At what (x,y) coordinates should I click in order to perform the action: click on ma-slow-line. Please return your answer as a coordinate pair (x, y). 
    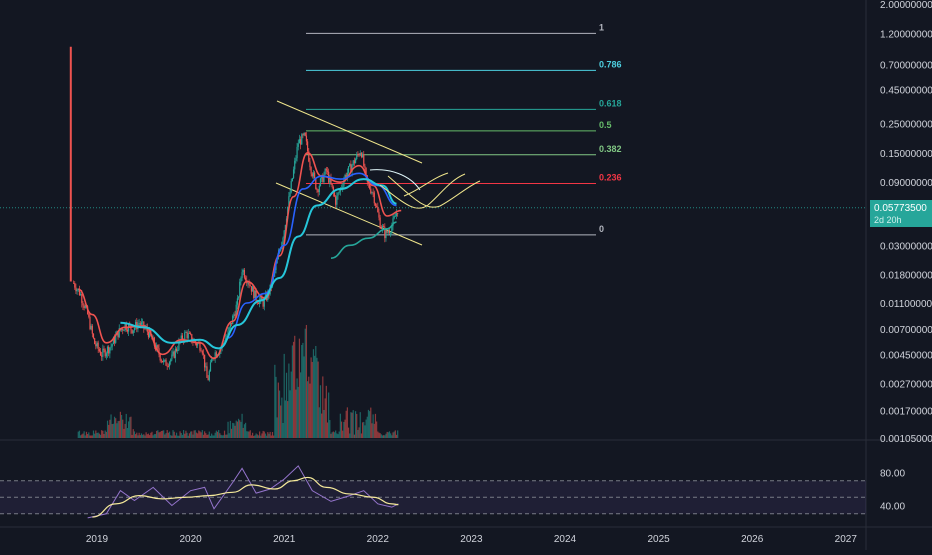
    Looking at the image, I should click on (258, 264).